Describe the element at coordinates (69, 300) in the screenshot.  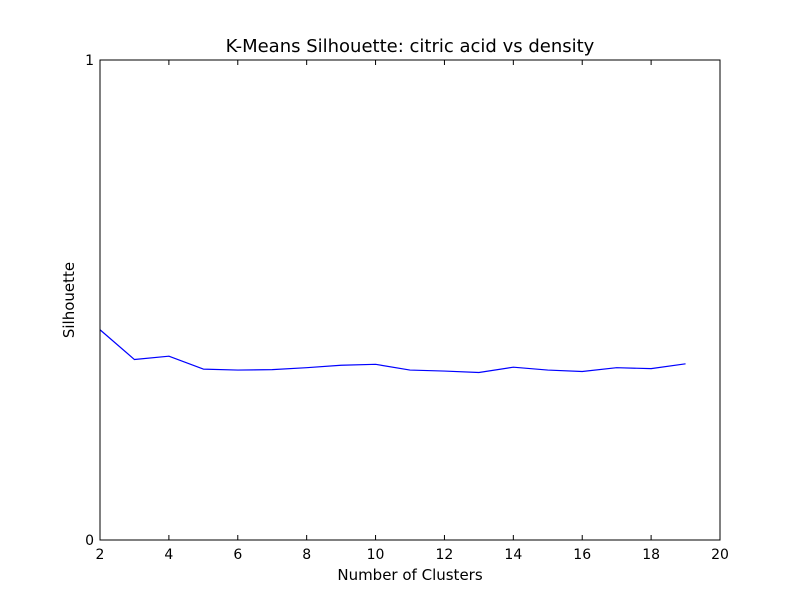
I see `y-axis-label: Silhouette` at that location.